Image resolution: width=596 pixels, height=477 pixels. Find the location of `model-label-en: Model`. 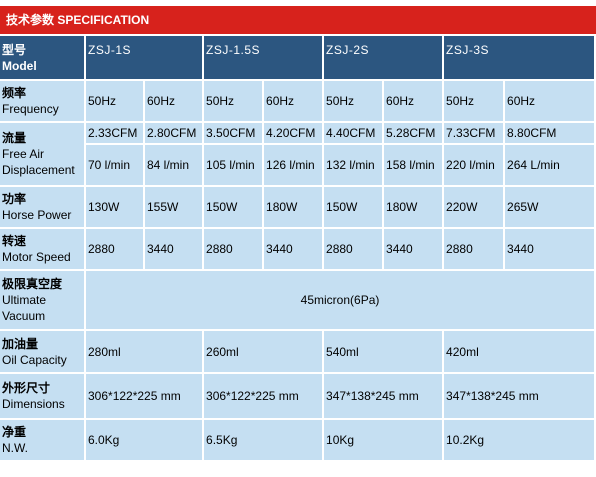

model-label-en: Model is located at coordinates (19, 65).